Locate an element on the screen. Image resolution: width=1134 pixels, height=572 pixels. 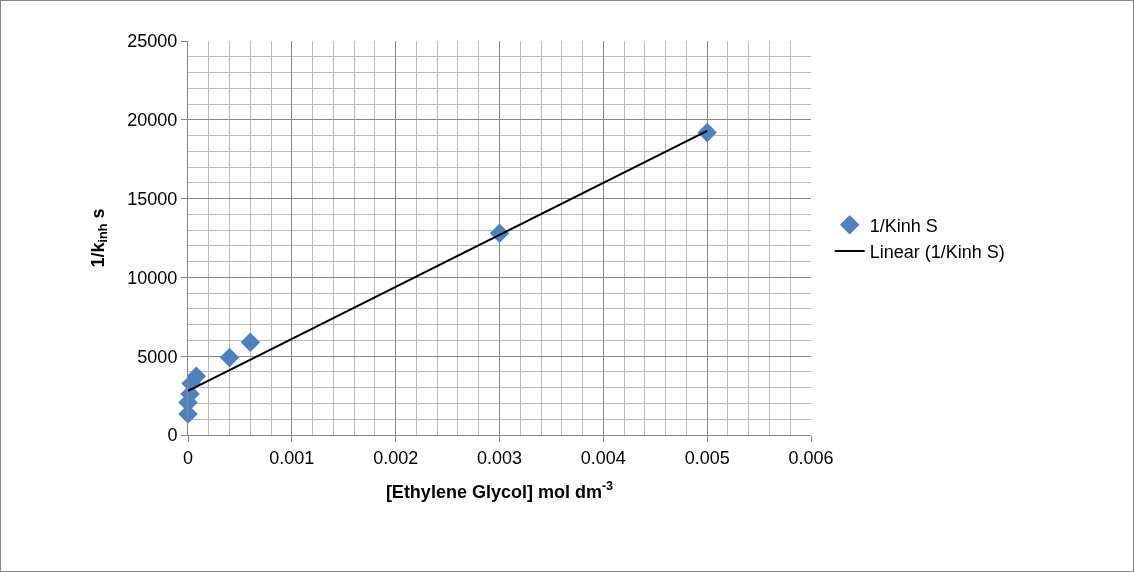
x-tick-label: 0.002 is located at coordinates (396, 457).